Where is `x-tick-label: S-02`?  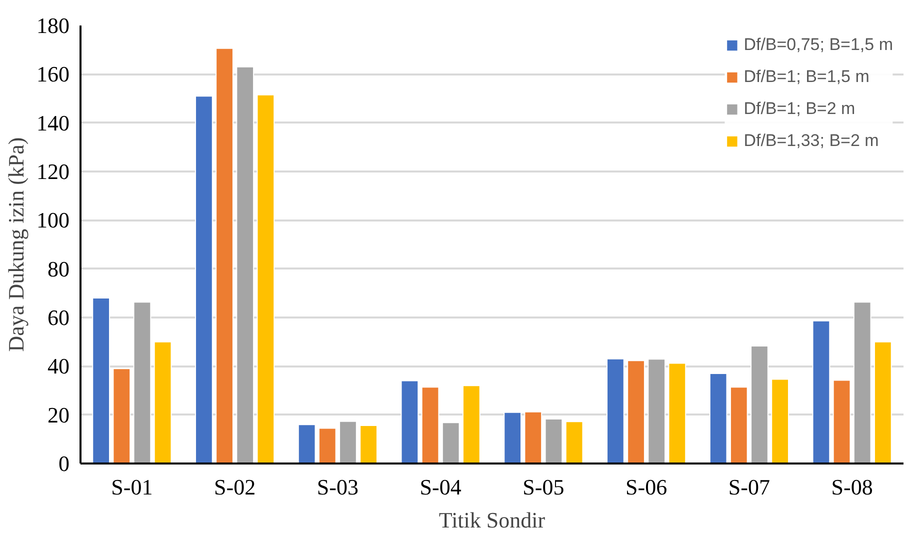 x-tick-label: S-02 is located at coordinates (235, 487).